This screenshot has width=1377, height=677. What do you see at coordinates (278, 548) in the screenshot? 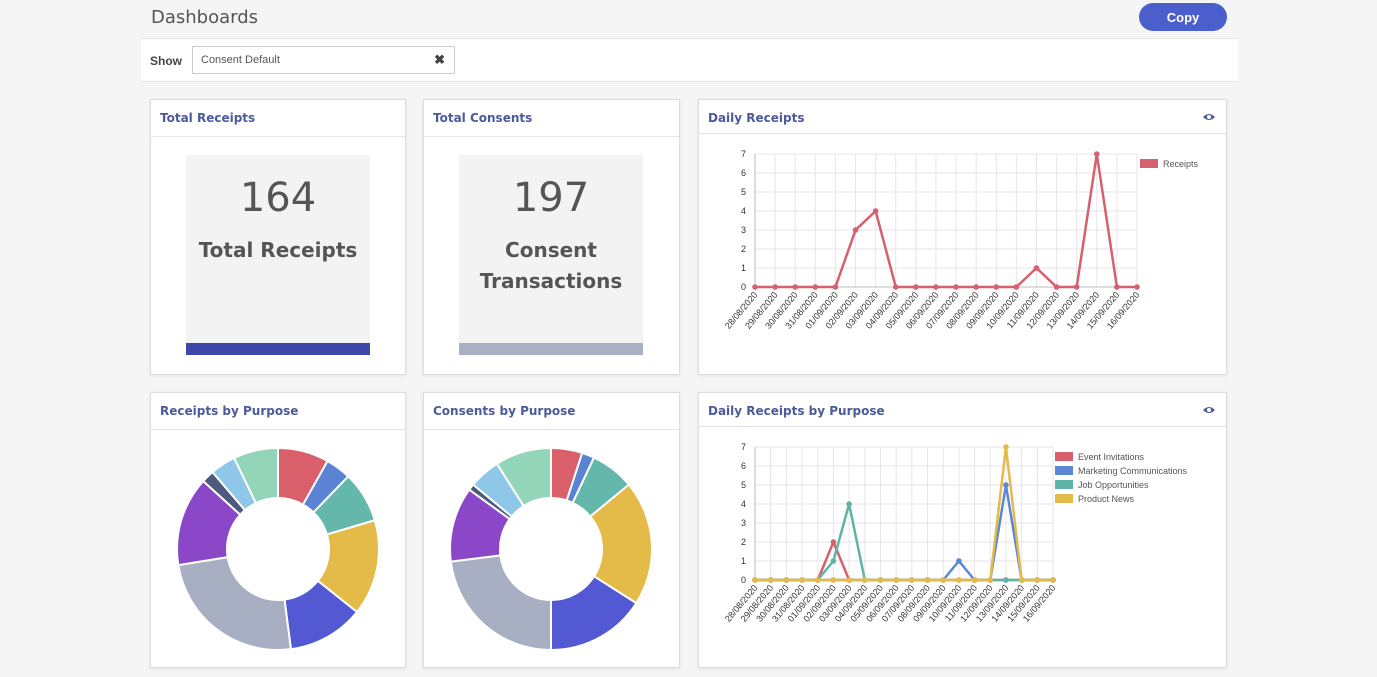
I see `receipts-by-purpose-chart` at bounding box center [278, 548].